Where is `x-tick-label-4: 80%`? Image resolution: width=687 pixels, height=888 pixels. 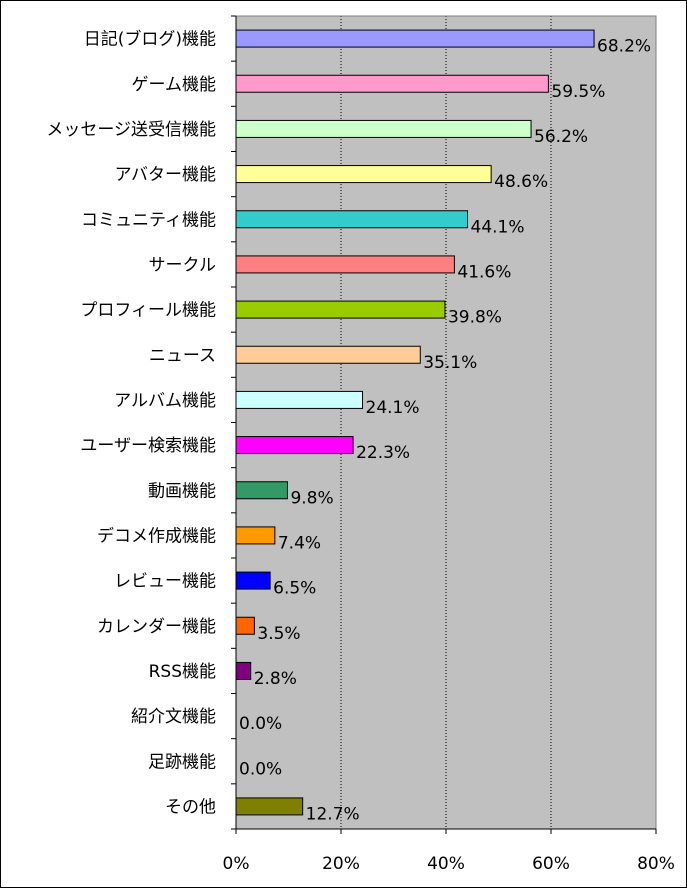
x-tick-label-4: 80% is located at coordinates (656, 864).